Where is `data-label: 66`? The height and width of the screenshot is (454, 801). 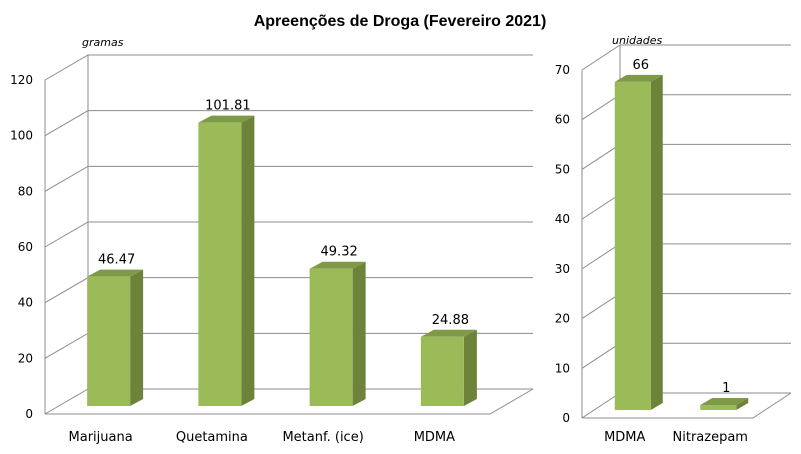 data-label: 66 is located at coordinates (640, 65).